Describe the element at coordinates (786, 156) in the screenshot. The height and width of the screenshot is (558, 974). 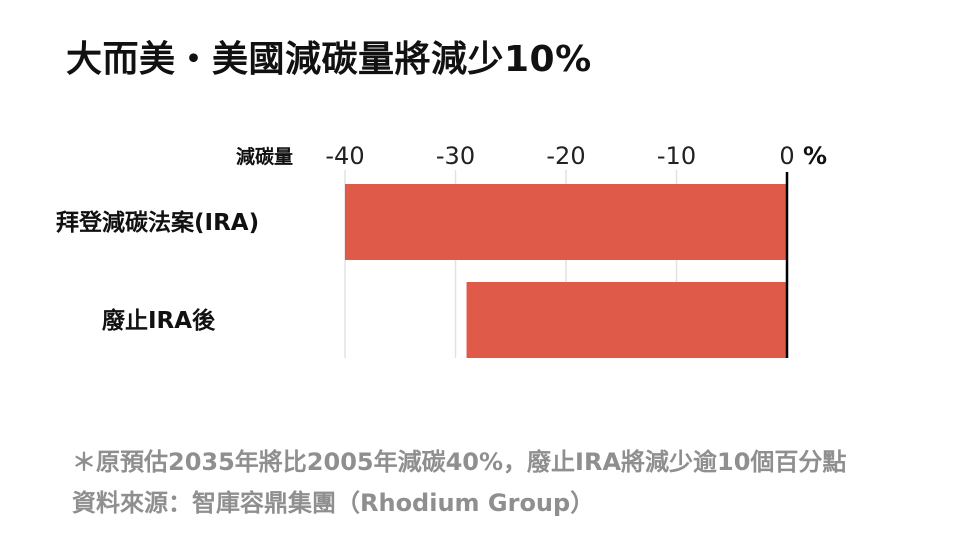
I see `tick-label: 0` at that location.